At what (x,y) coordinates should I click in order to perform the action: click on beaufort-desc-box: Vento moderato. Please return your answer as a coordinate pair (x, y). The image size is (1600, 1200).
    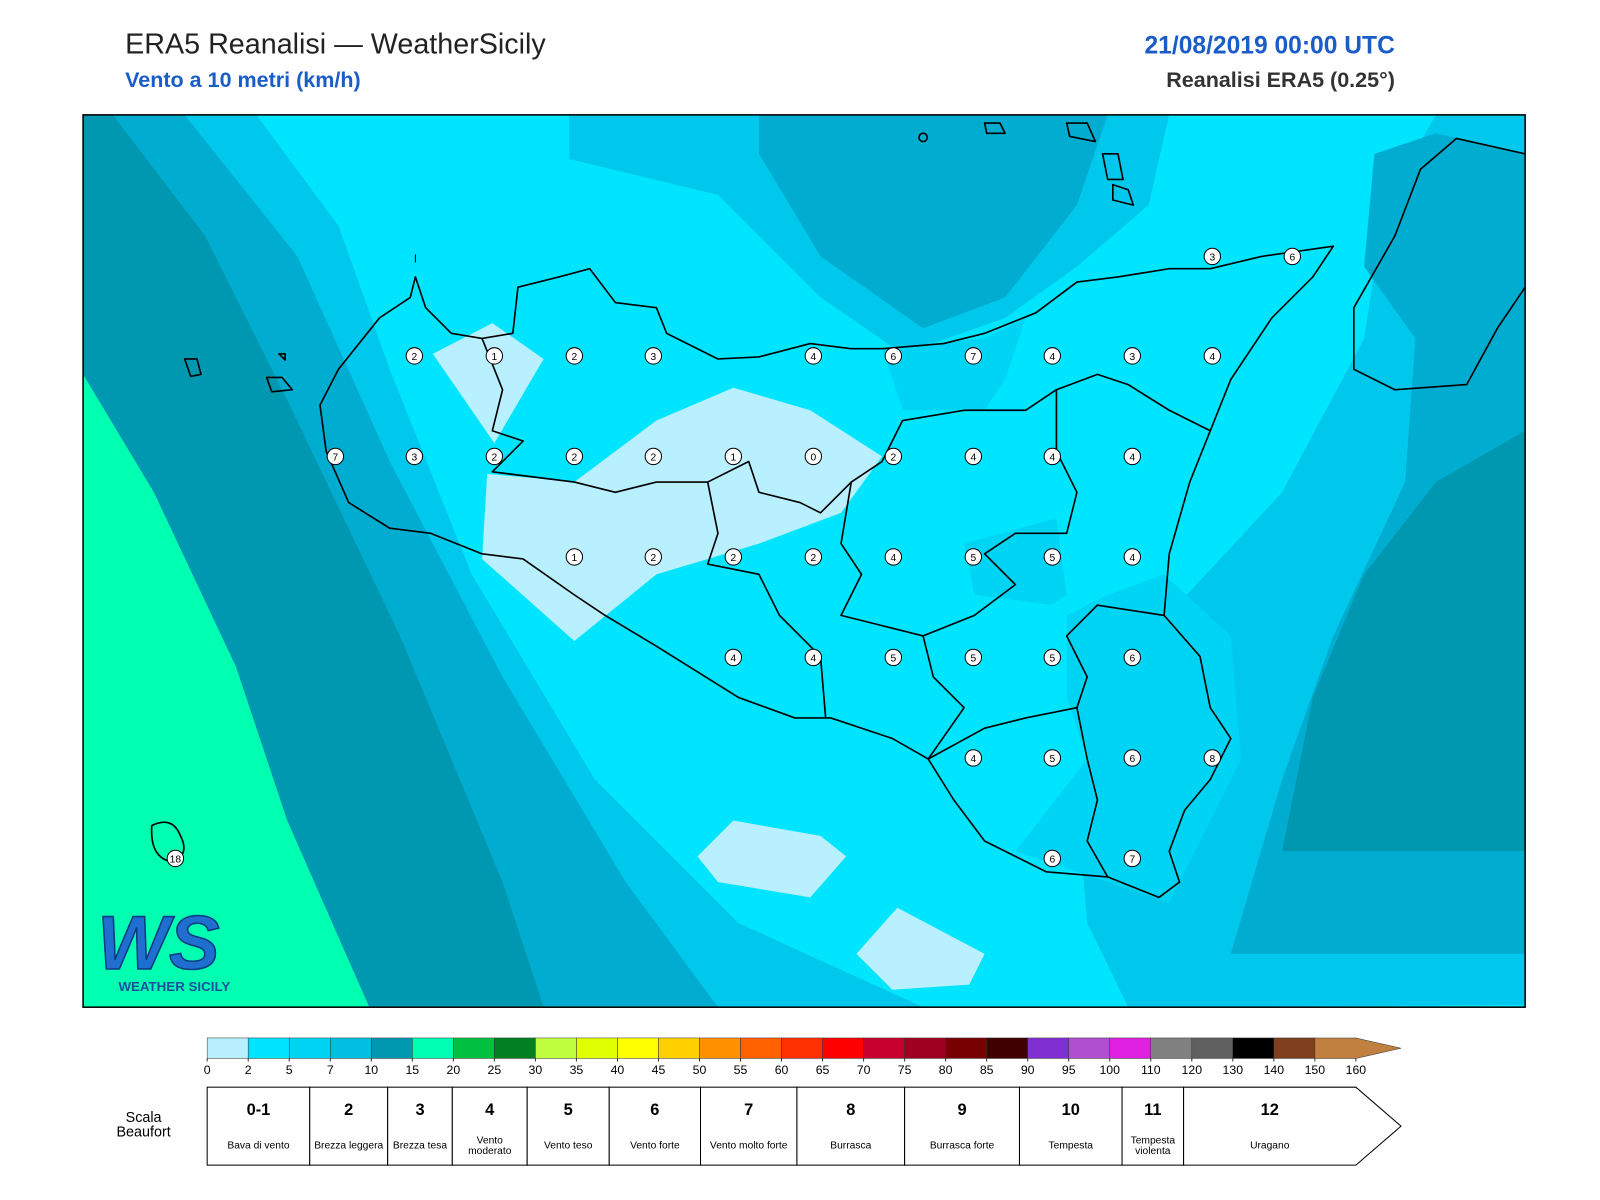
    Looking at the image, I should click on (489, 1146).